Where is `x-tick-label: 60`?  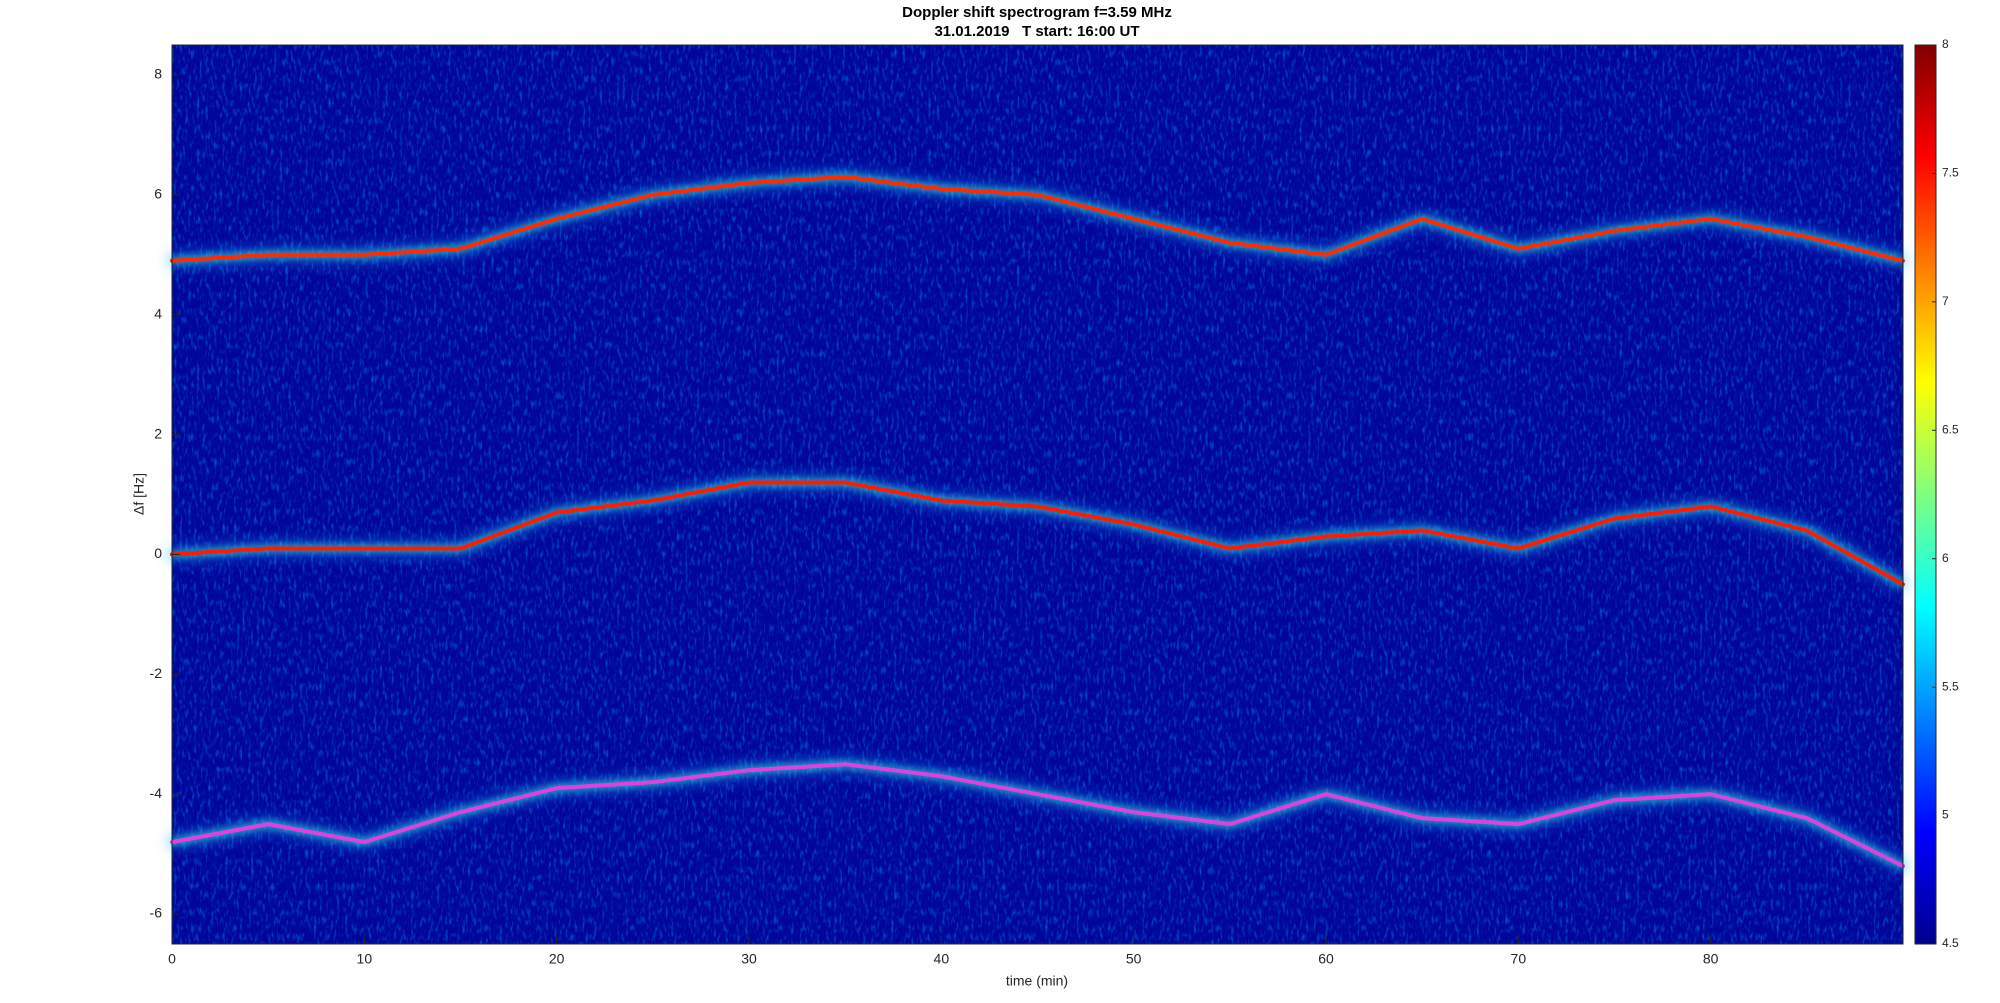 x-tick-label: 60 is located at coordinates (1326, 959).